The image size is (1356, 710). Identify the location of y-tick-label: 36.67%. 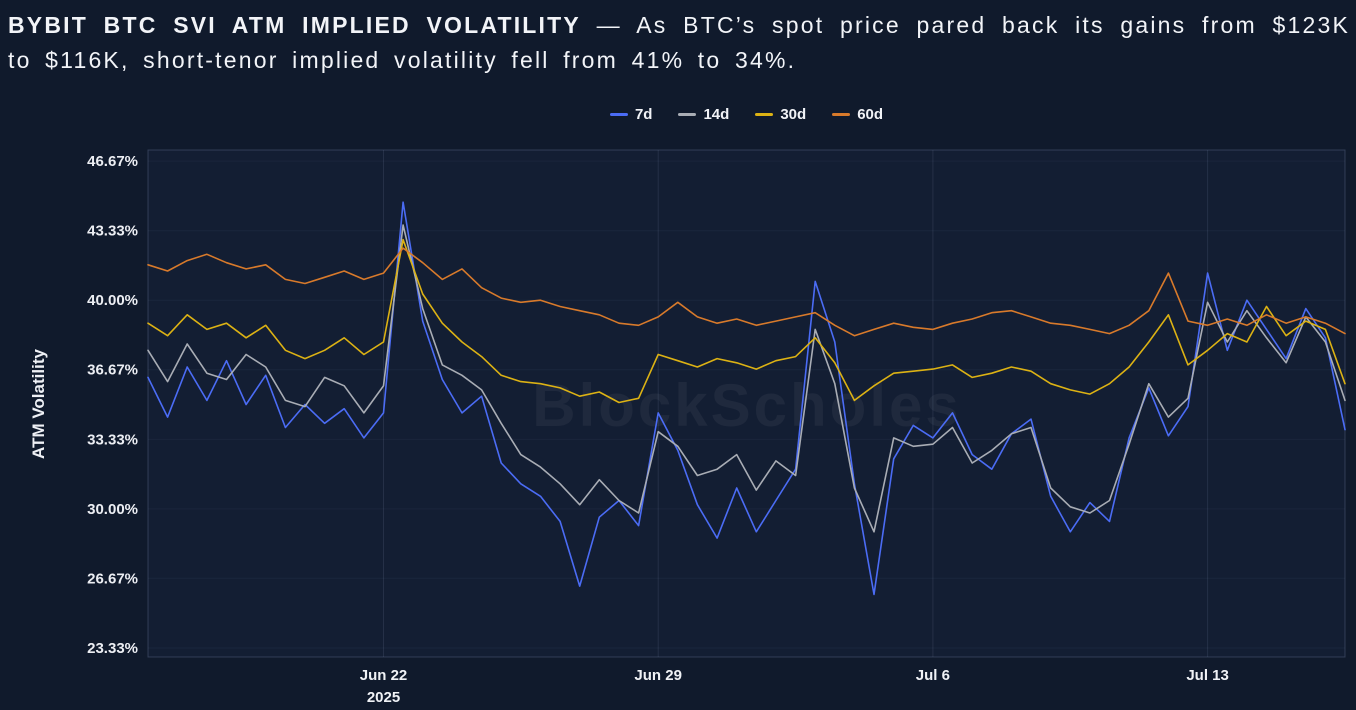
(112, 370).